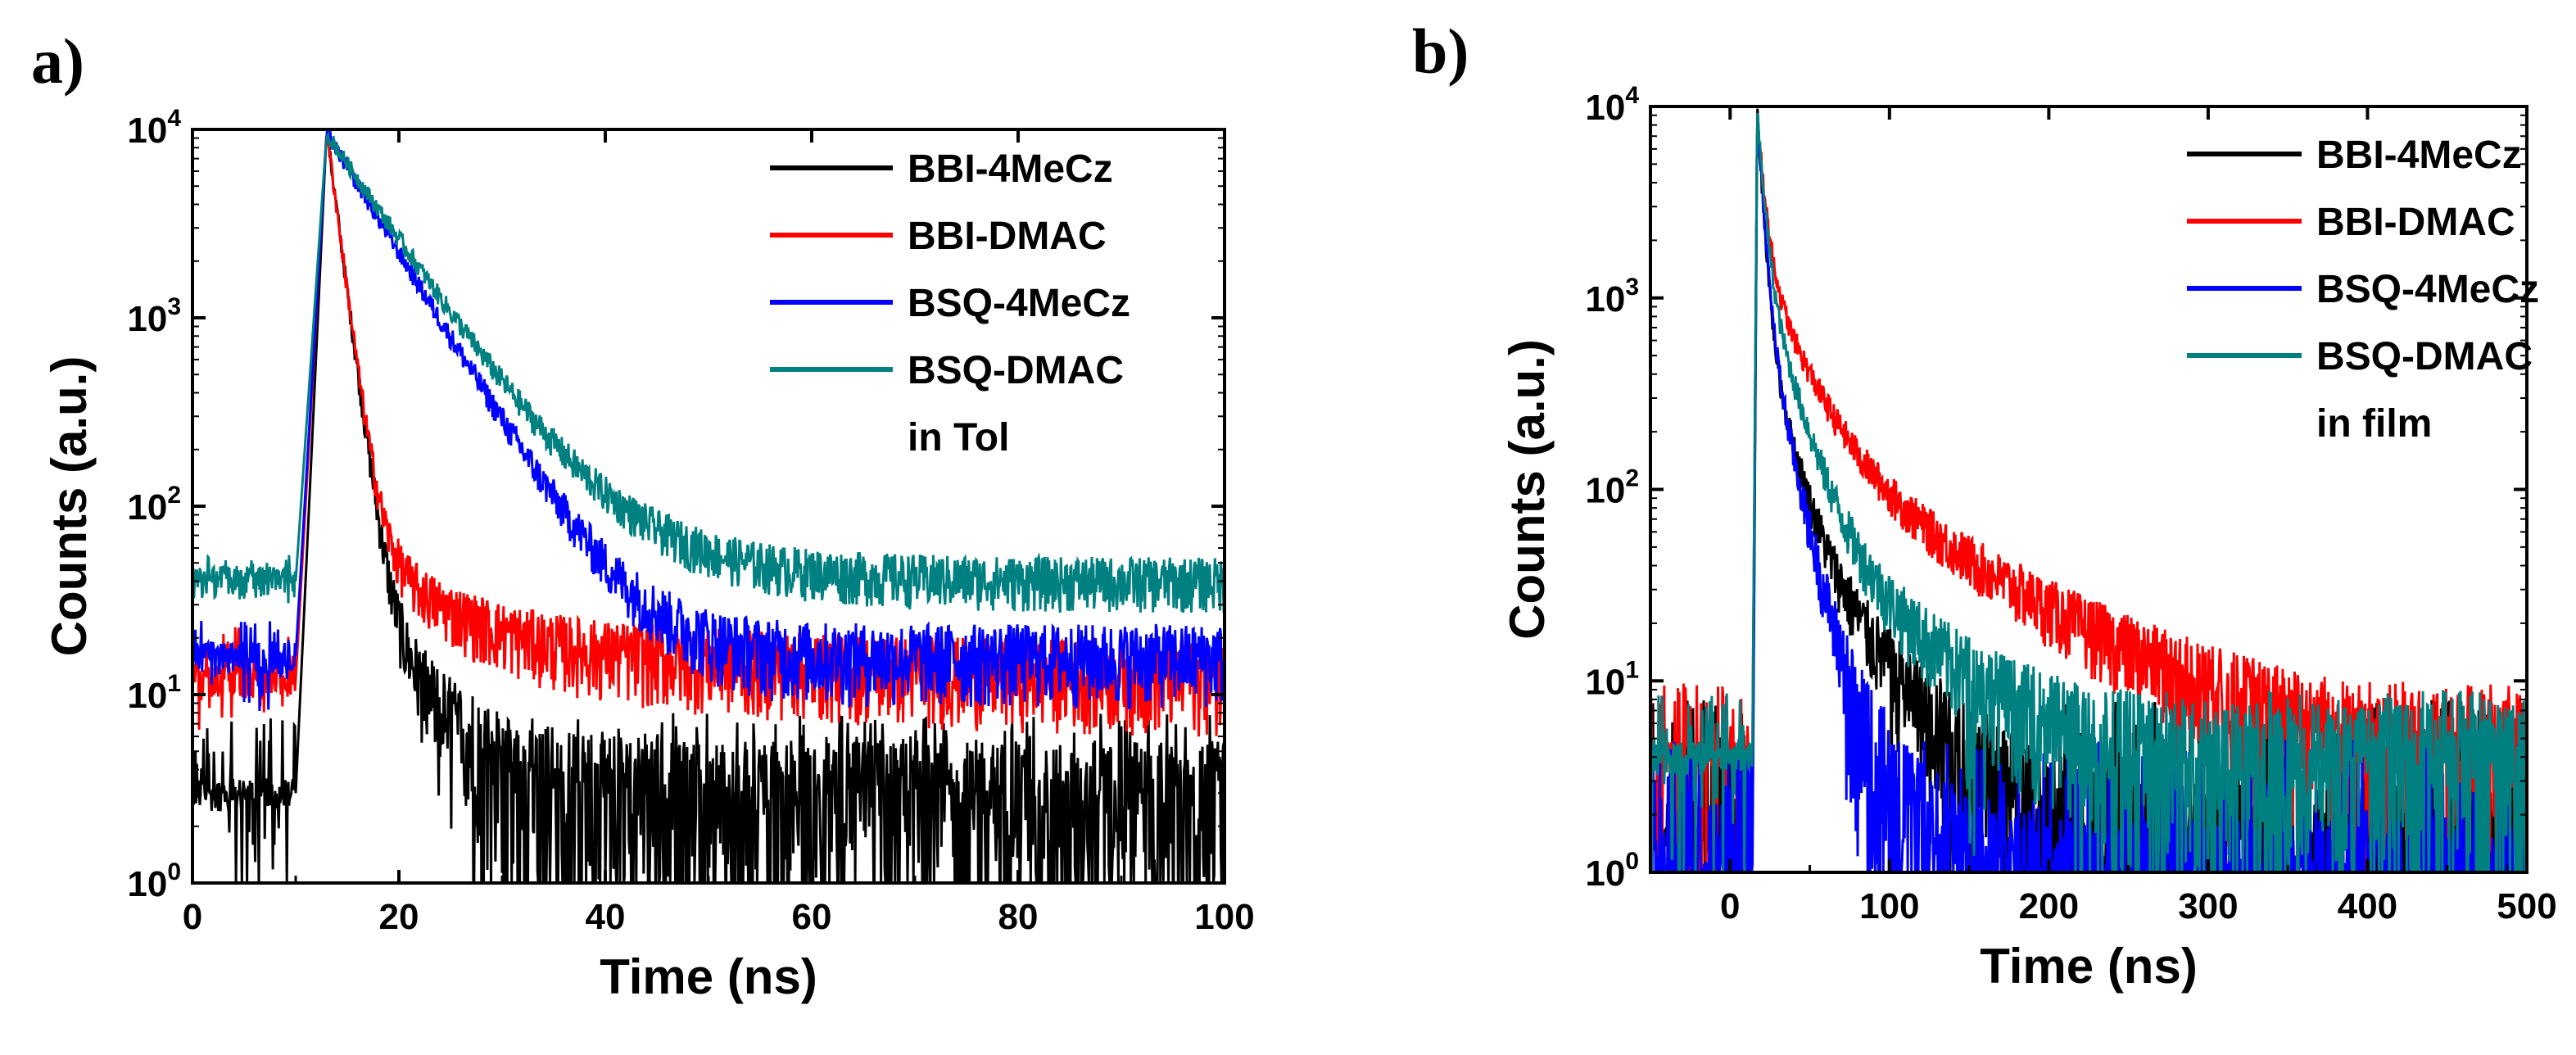 This screenshot has height=1055, width=2576. What do you see at coordinates (2526, 906) in the screenshot?
I see `x-tick-label: 500` at bounding box center [2526, 906].